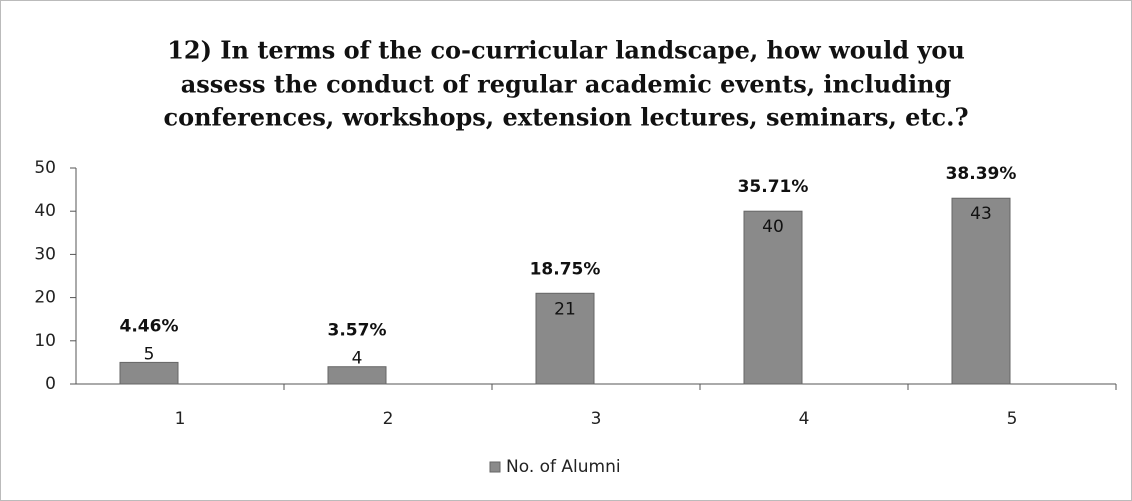  I want to click on percent-label: 18.75%, so click(565, 269).